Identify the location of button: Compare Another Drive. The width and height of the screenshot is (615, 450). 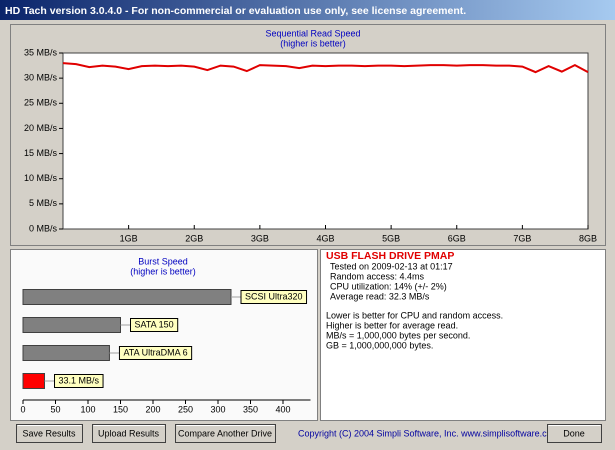
(225, 433).